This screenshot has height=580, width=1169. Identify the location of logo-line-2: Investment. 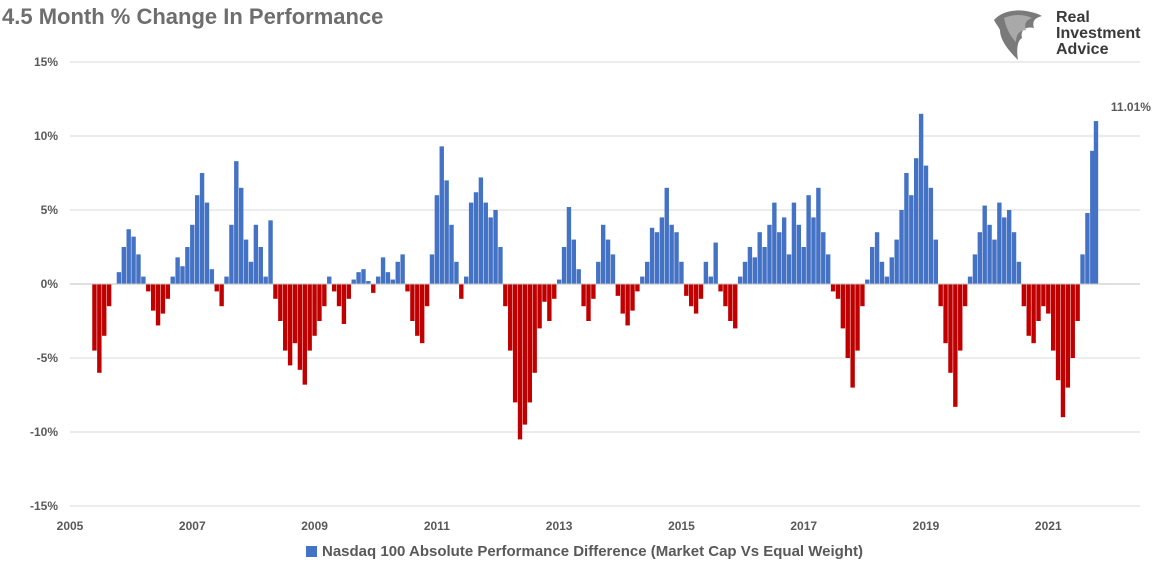
(1098, 33).